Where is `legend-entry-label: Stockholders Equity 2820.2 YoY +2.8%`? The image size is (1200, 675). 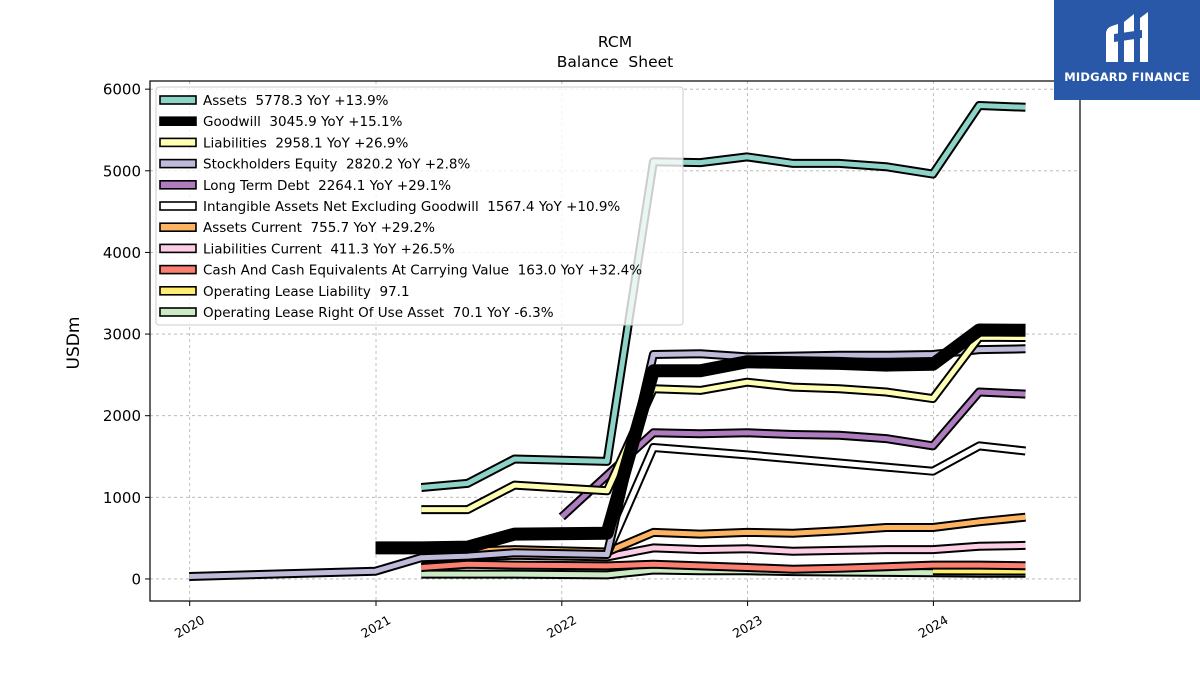 legend-entry-label: Stockholders Equity 2820.2 YoY +2.8% is located at coordinates (337, 165).